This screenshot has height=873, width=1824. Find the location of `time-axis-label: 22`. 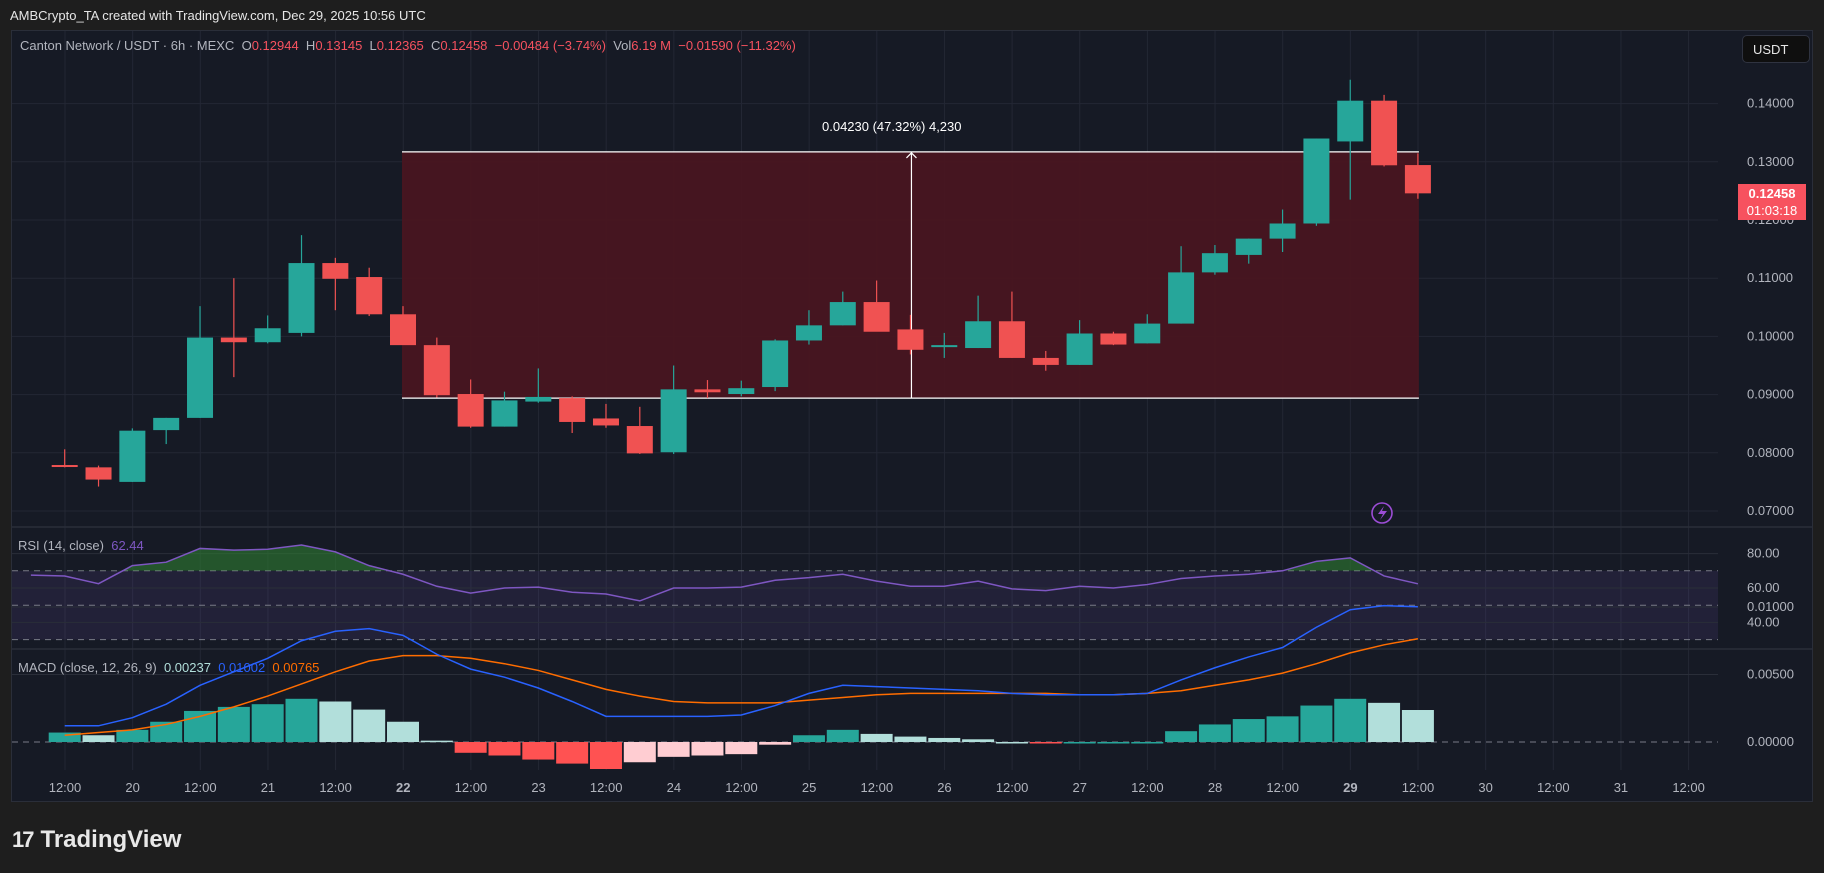

time-axis-label: 22 is located at coordinates (403, 787).